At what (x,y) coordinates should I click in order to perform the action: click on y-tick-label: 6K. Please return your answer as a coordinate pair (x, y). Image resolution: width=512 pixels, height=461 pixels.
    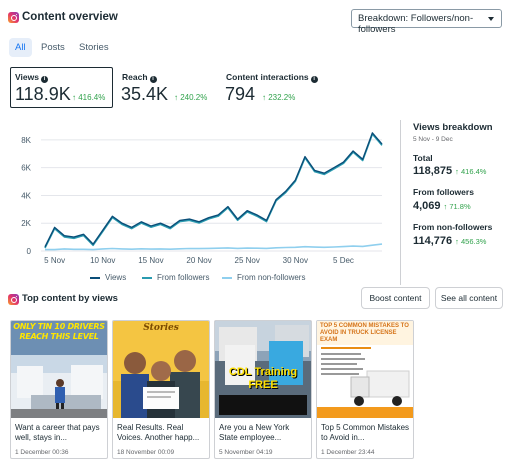
    Looking at the image, I should click on (26, 168).